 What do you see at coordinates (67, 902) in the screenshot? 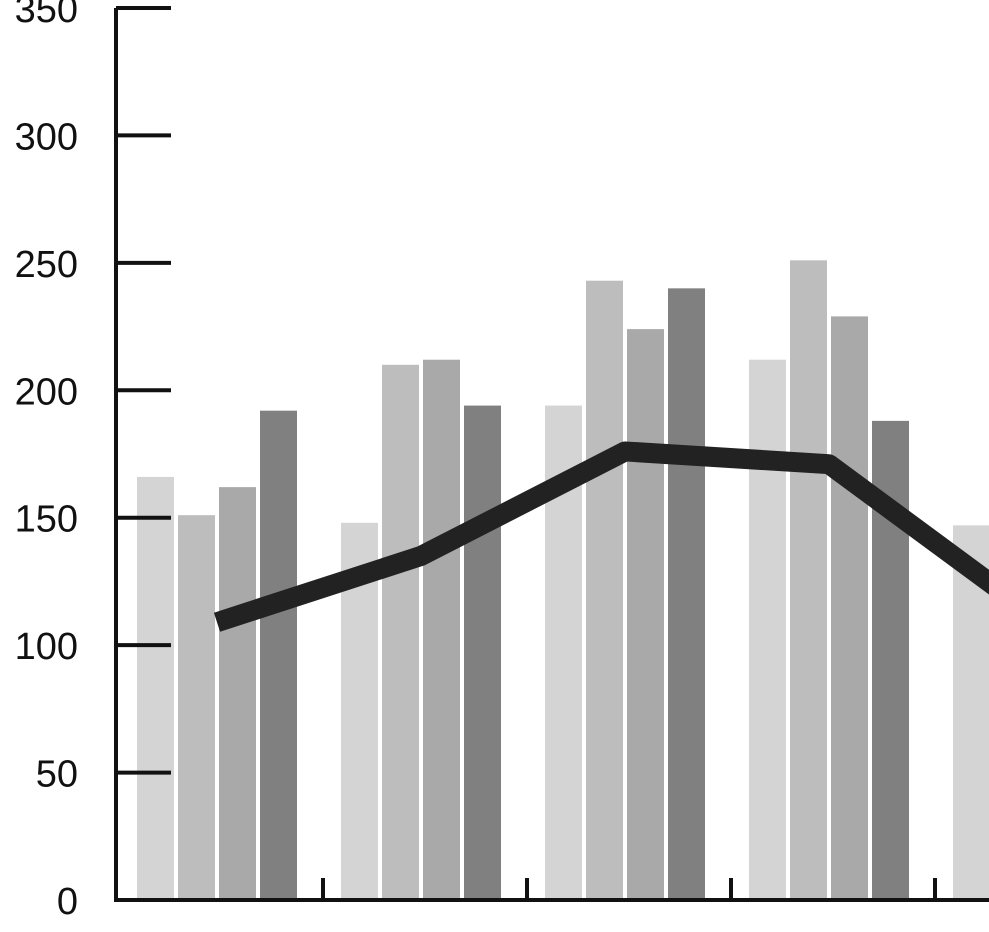
I see `y-tick-label-0: 0` at bounding box center [67, 902].